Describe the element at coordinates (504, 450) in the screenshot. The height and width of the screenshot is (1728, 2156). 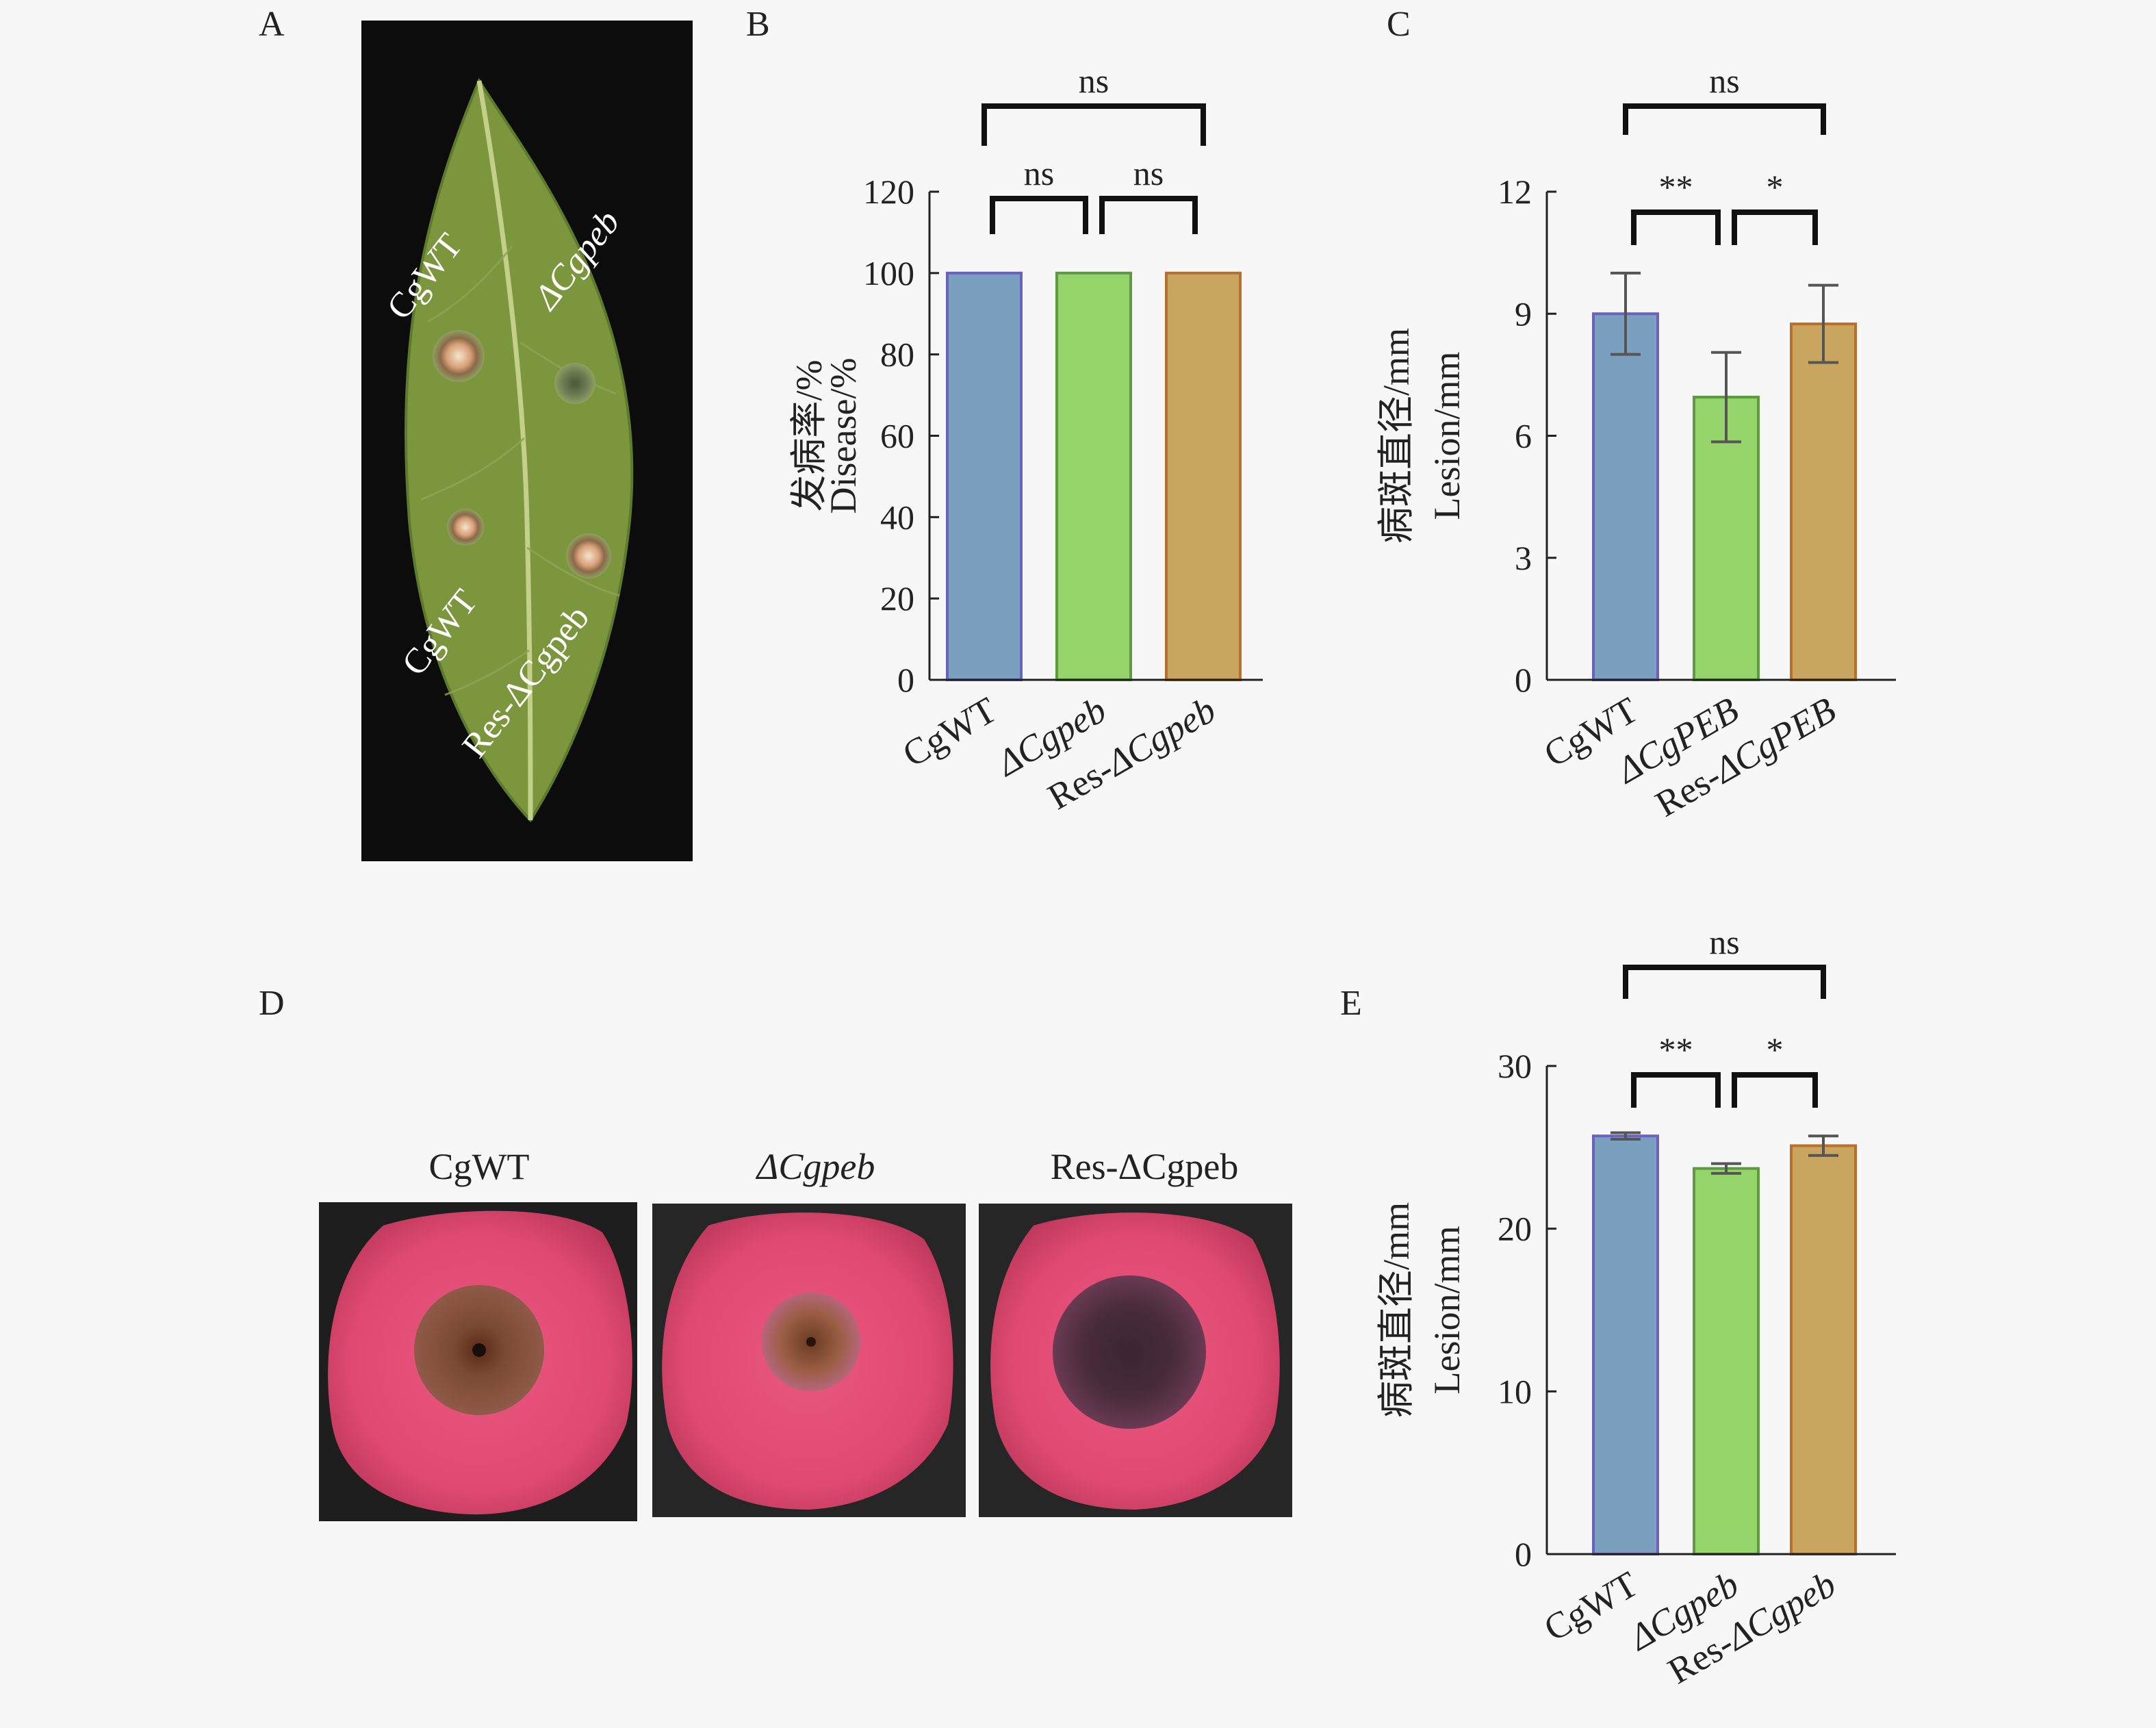
I see `leaf-midrib` at that location.